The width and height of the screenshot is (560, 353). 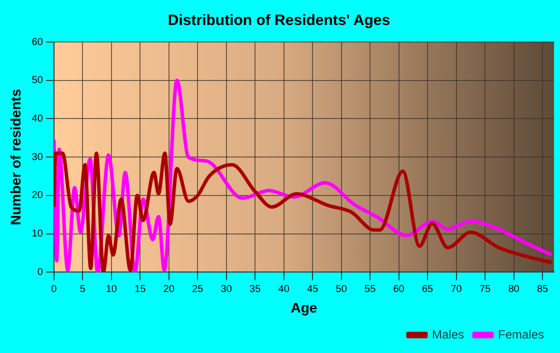 What do you see at coordinates (456, 289) in the screenshot?
I see `x-tick-label: 70` at bounding box center [456, 289].